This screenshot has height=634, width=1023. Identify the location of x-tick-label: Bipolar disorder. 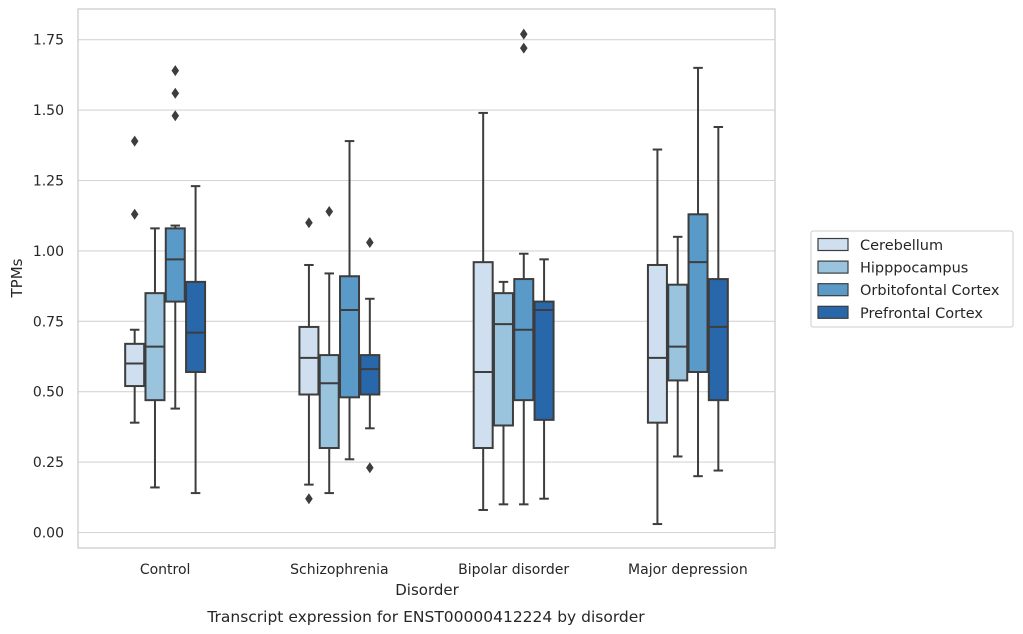
(513, 570).